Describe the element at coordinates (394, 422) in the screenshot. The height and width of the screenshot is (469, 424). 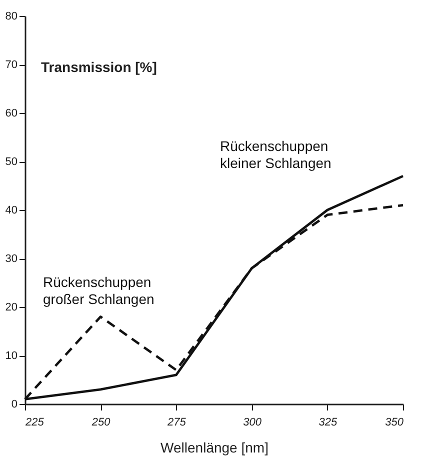
I see `x-tick-label: 350` at that location.